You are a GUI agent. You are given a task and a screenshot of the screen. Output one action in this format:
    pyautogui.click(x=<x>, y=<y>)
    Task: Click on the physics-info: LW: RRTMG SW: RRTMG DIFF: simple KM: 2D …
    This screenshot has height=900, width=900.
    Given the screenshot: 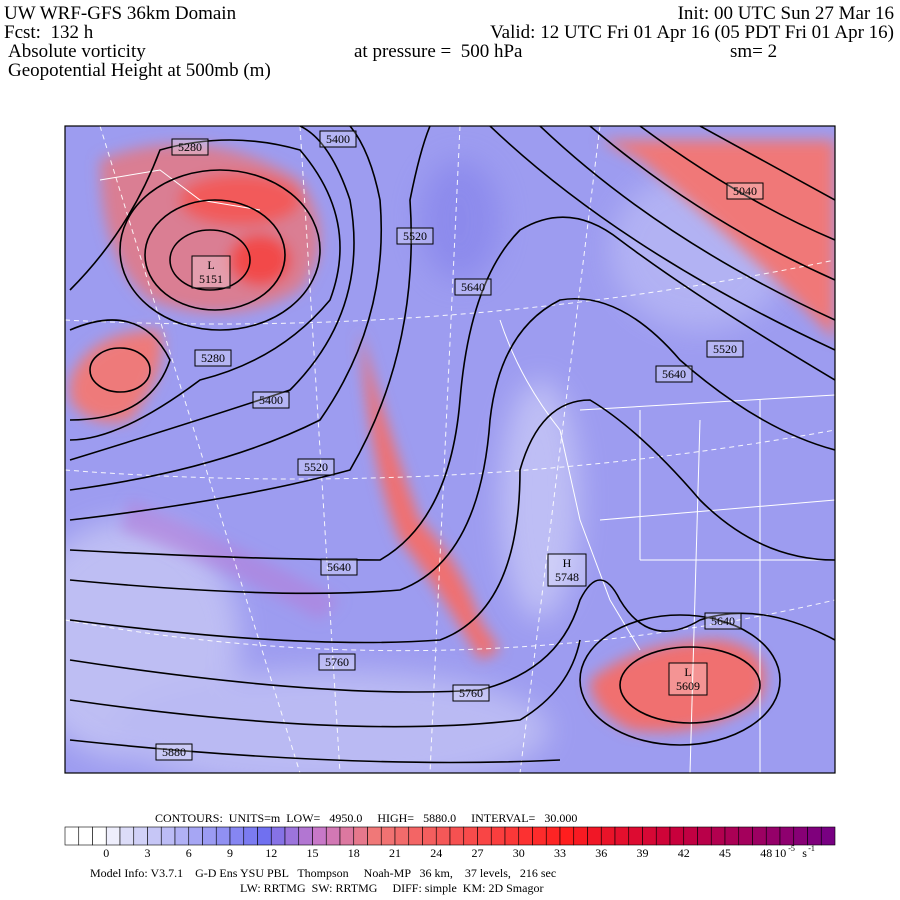 What is the action you would take?
    pyautogui.click(x=391, y=888)
    